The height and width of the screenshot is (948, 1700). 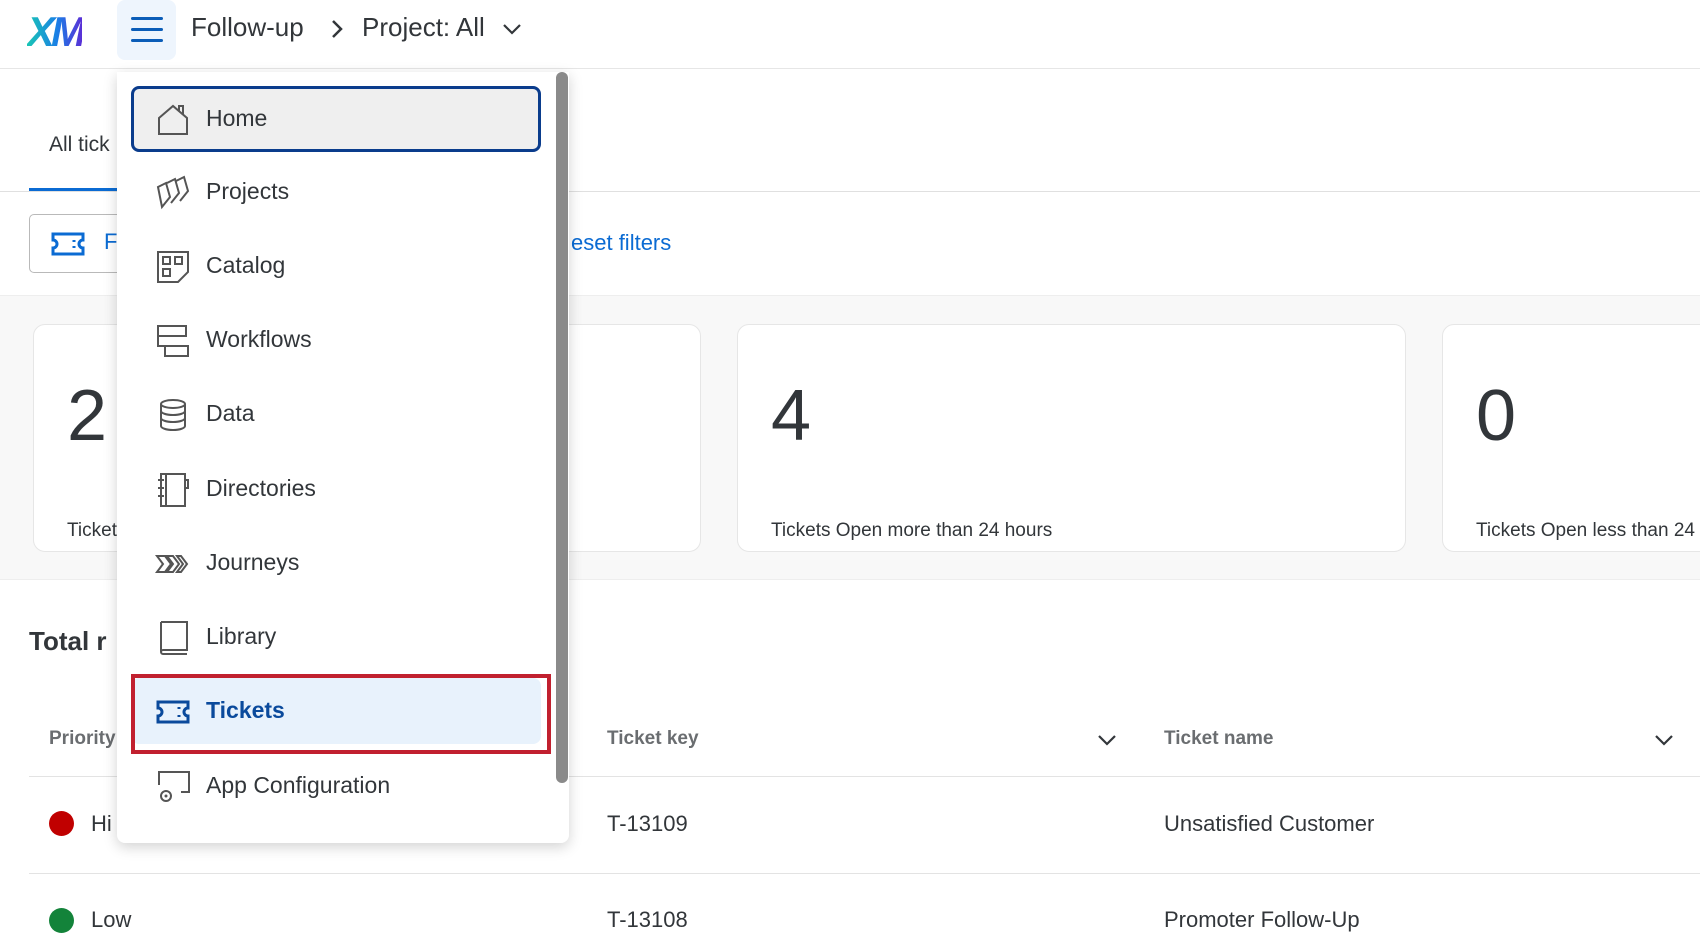 What do you see at coordinates (146, 30) in the screenshot?
I see `menu-toggle-button` at bounding box center [146, 30].